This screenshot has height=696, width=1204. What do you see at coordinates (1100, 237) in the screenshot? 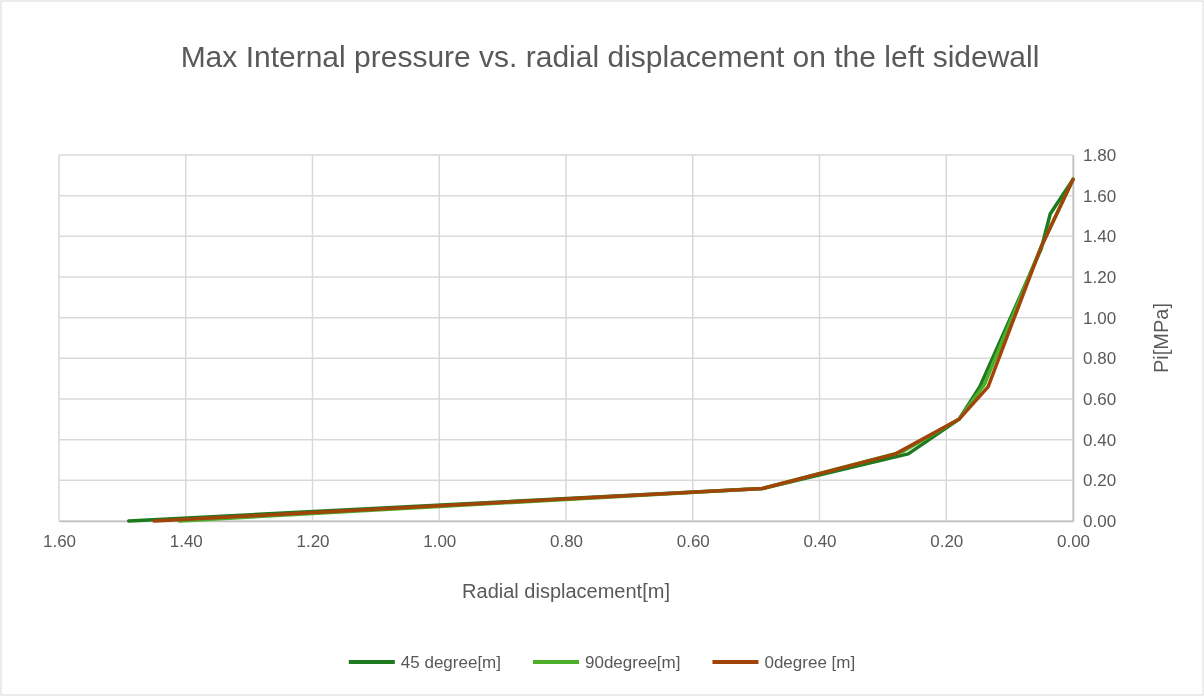
I see `y-tick-label: 1.40` at bounding box center [1100, 237].